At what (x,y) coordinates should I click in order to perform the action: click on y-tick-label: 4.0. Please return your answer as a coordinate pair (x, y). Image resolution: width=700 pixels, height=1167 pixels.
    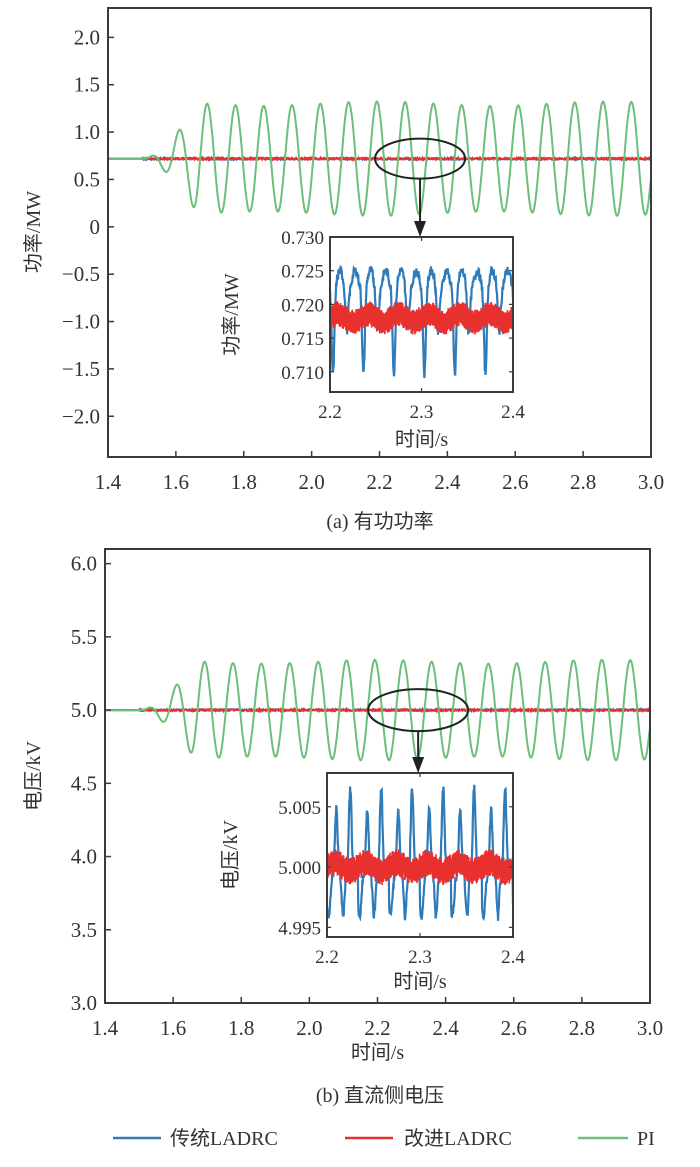
    Looking at the image, I should click on (84, 857).